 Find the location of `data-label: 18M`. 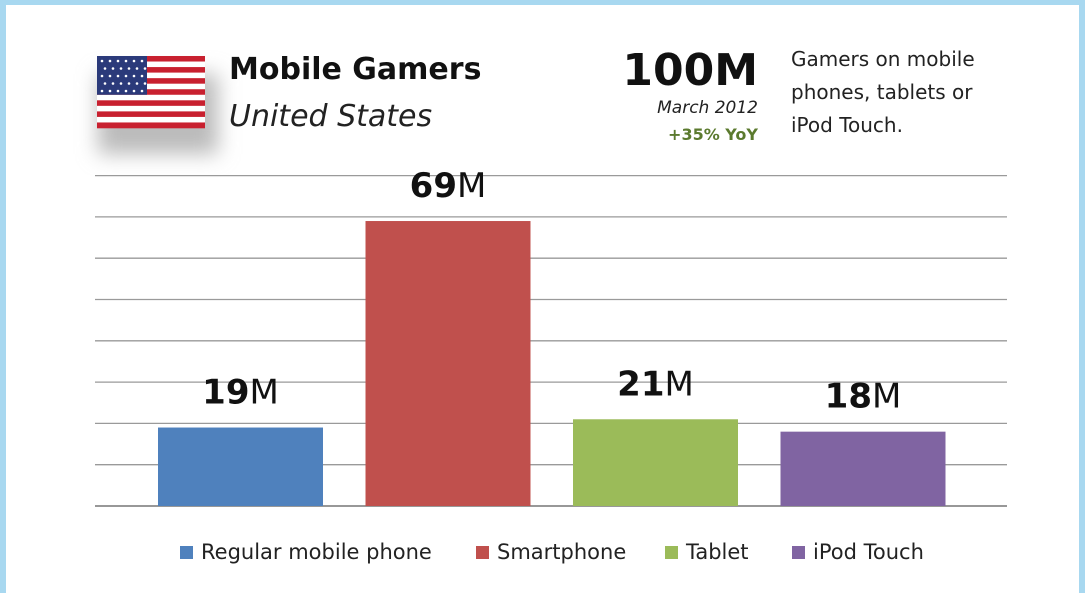

data-label: 18M is located at coordinates (863, 397).